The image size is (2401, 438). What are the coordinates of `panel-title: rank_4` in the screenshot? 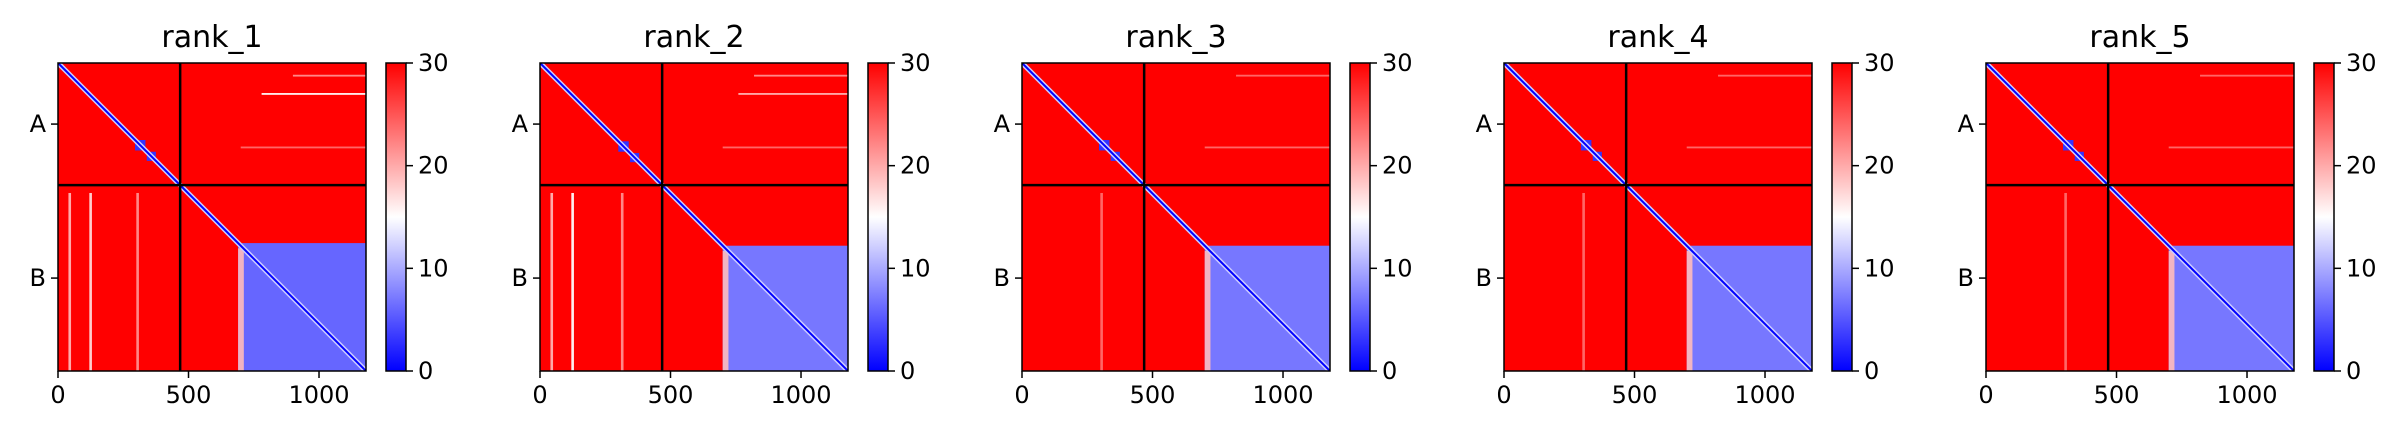 It's located at (1657, 37).